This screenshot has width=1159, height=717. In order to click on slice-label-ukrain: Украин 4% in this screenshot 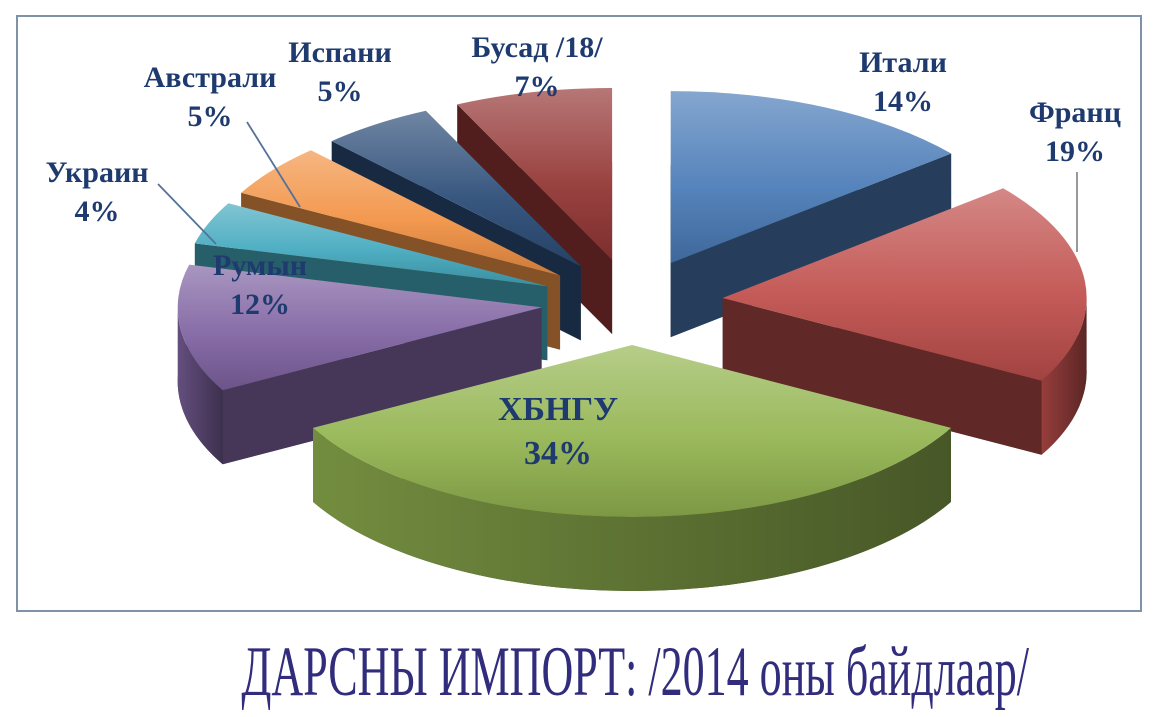, I will do `click(96, 192)`.